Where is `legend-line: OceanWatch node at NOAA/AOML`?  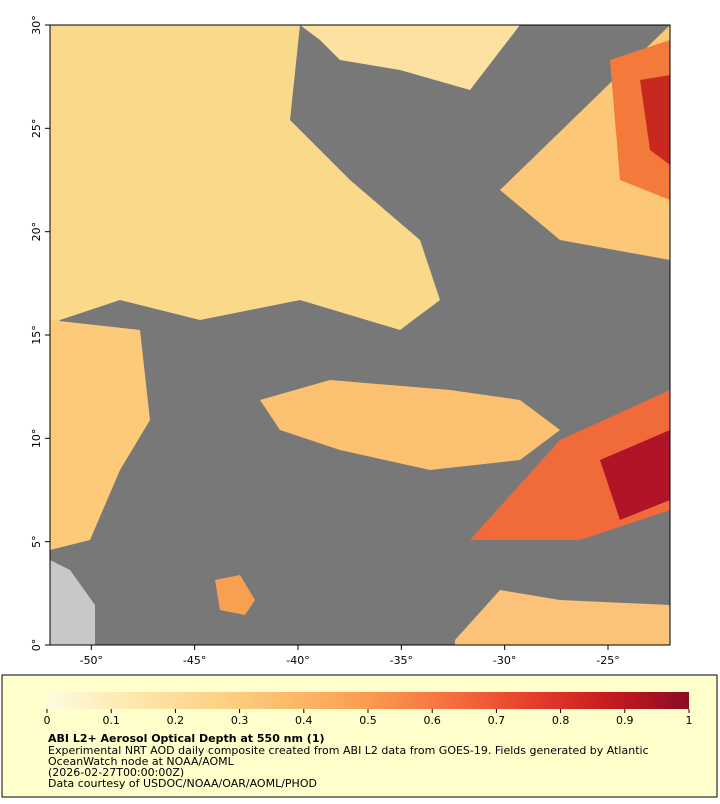 legend-line: OceanWatch node at NOAA/AOML is located at coordinates (141, 761).